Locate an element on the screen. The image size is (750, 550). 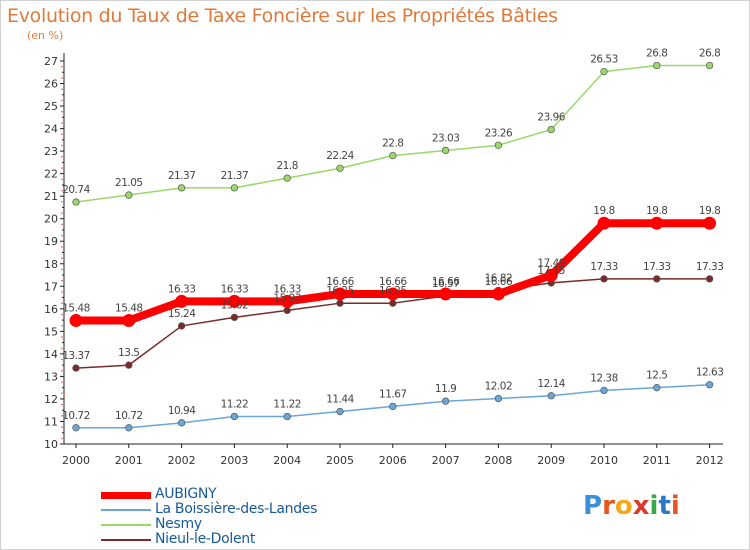
logo-letter: x is located at coordinates (641, 506).